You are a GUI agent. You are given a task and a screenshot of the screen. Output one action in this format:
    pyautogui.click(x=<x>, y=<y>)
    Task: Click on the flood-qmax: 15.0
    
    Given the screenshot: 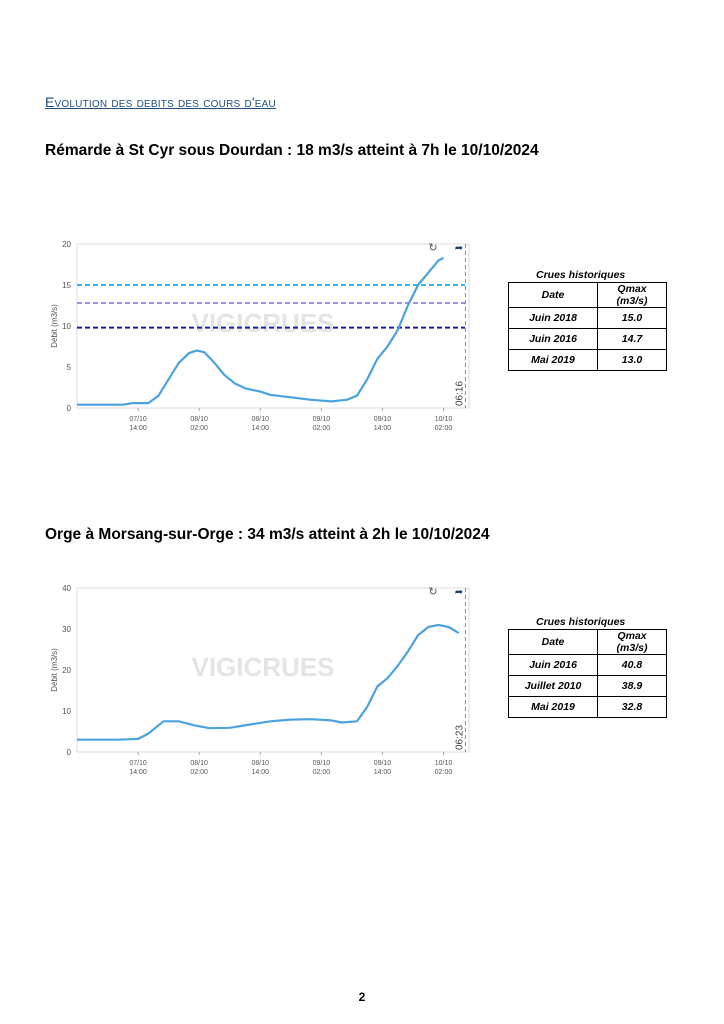 What is the action you would take?
    pyautogui.click(x=632, y=318)
    